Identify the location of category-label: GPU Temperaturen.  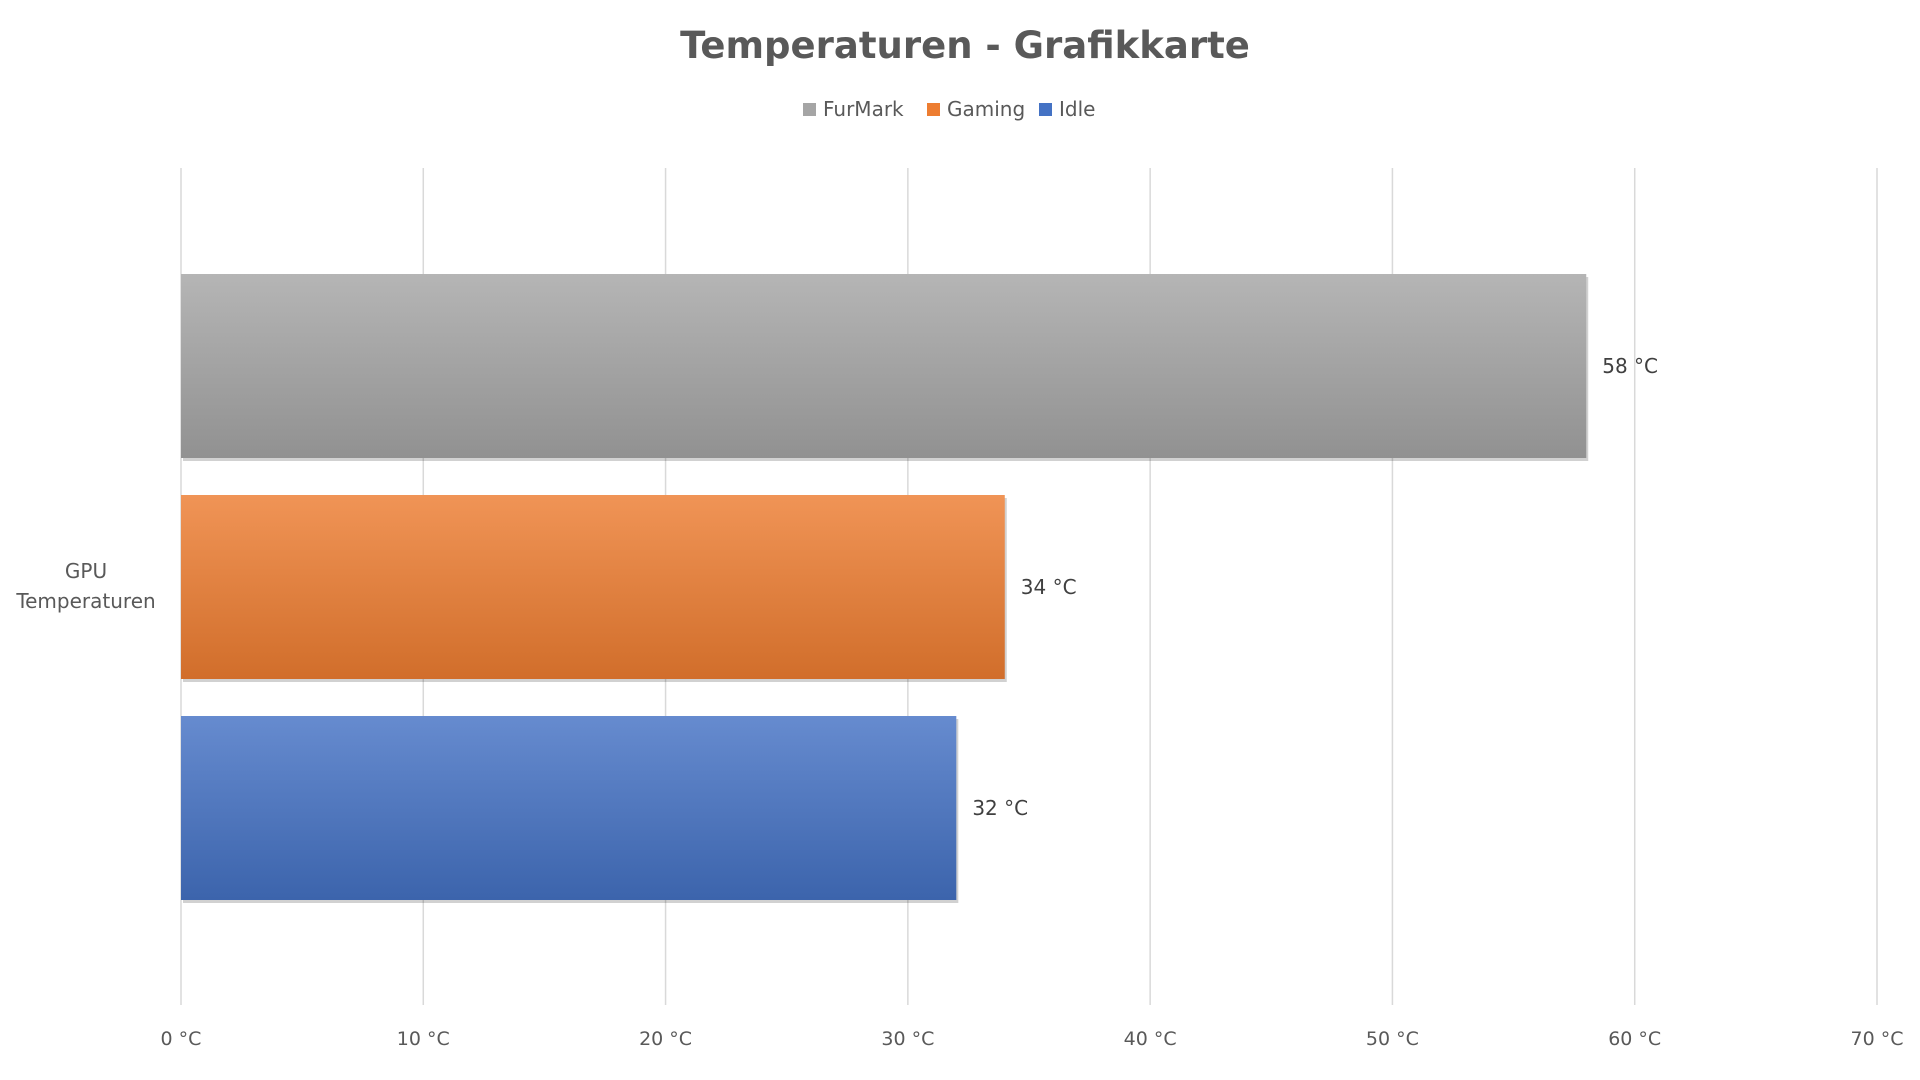
(85, 586).